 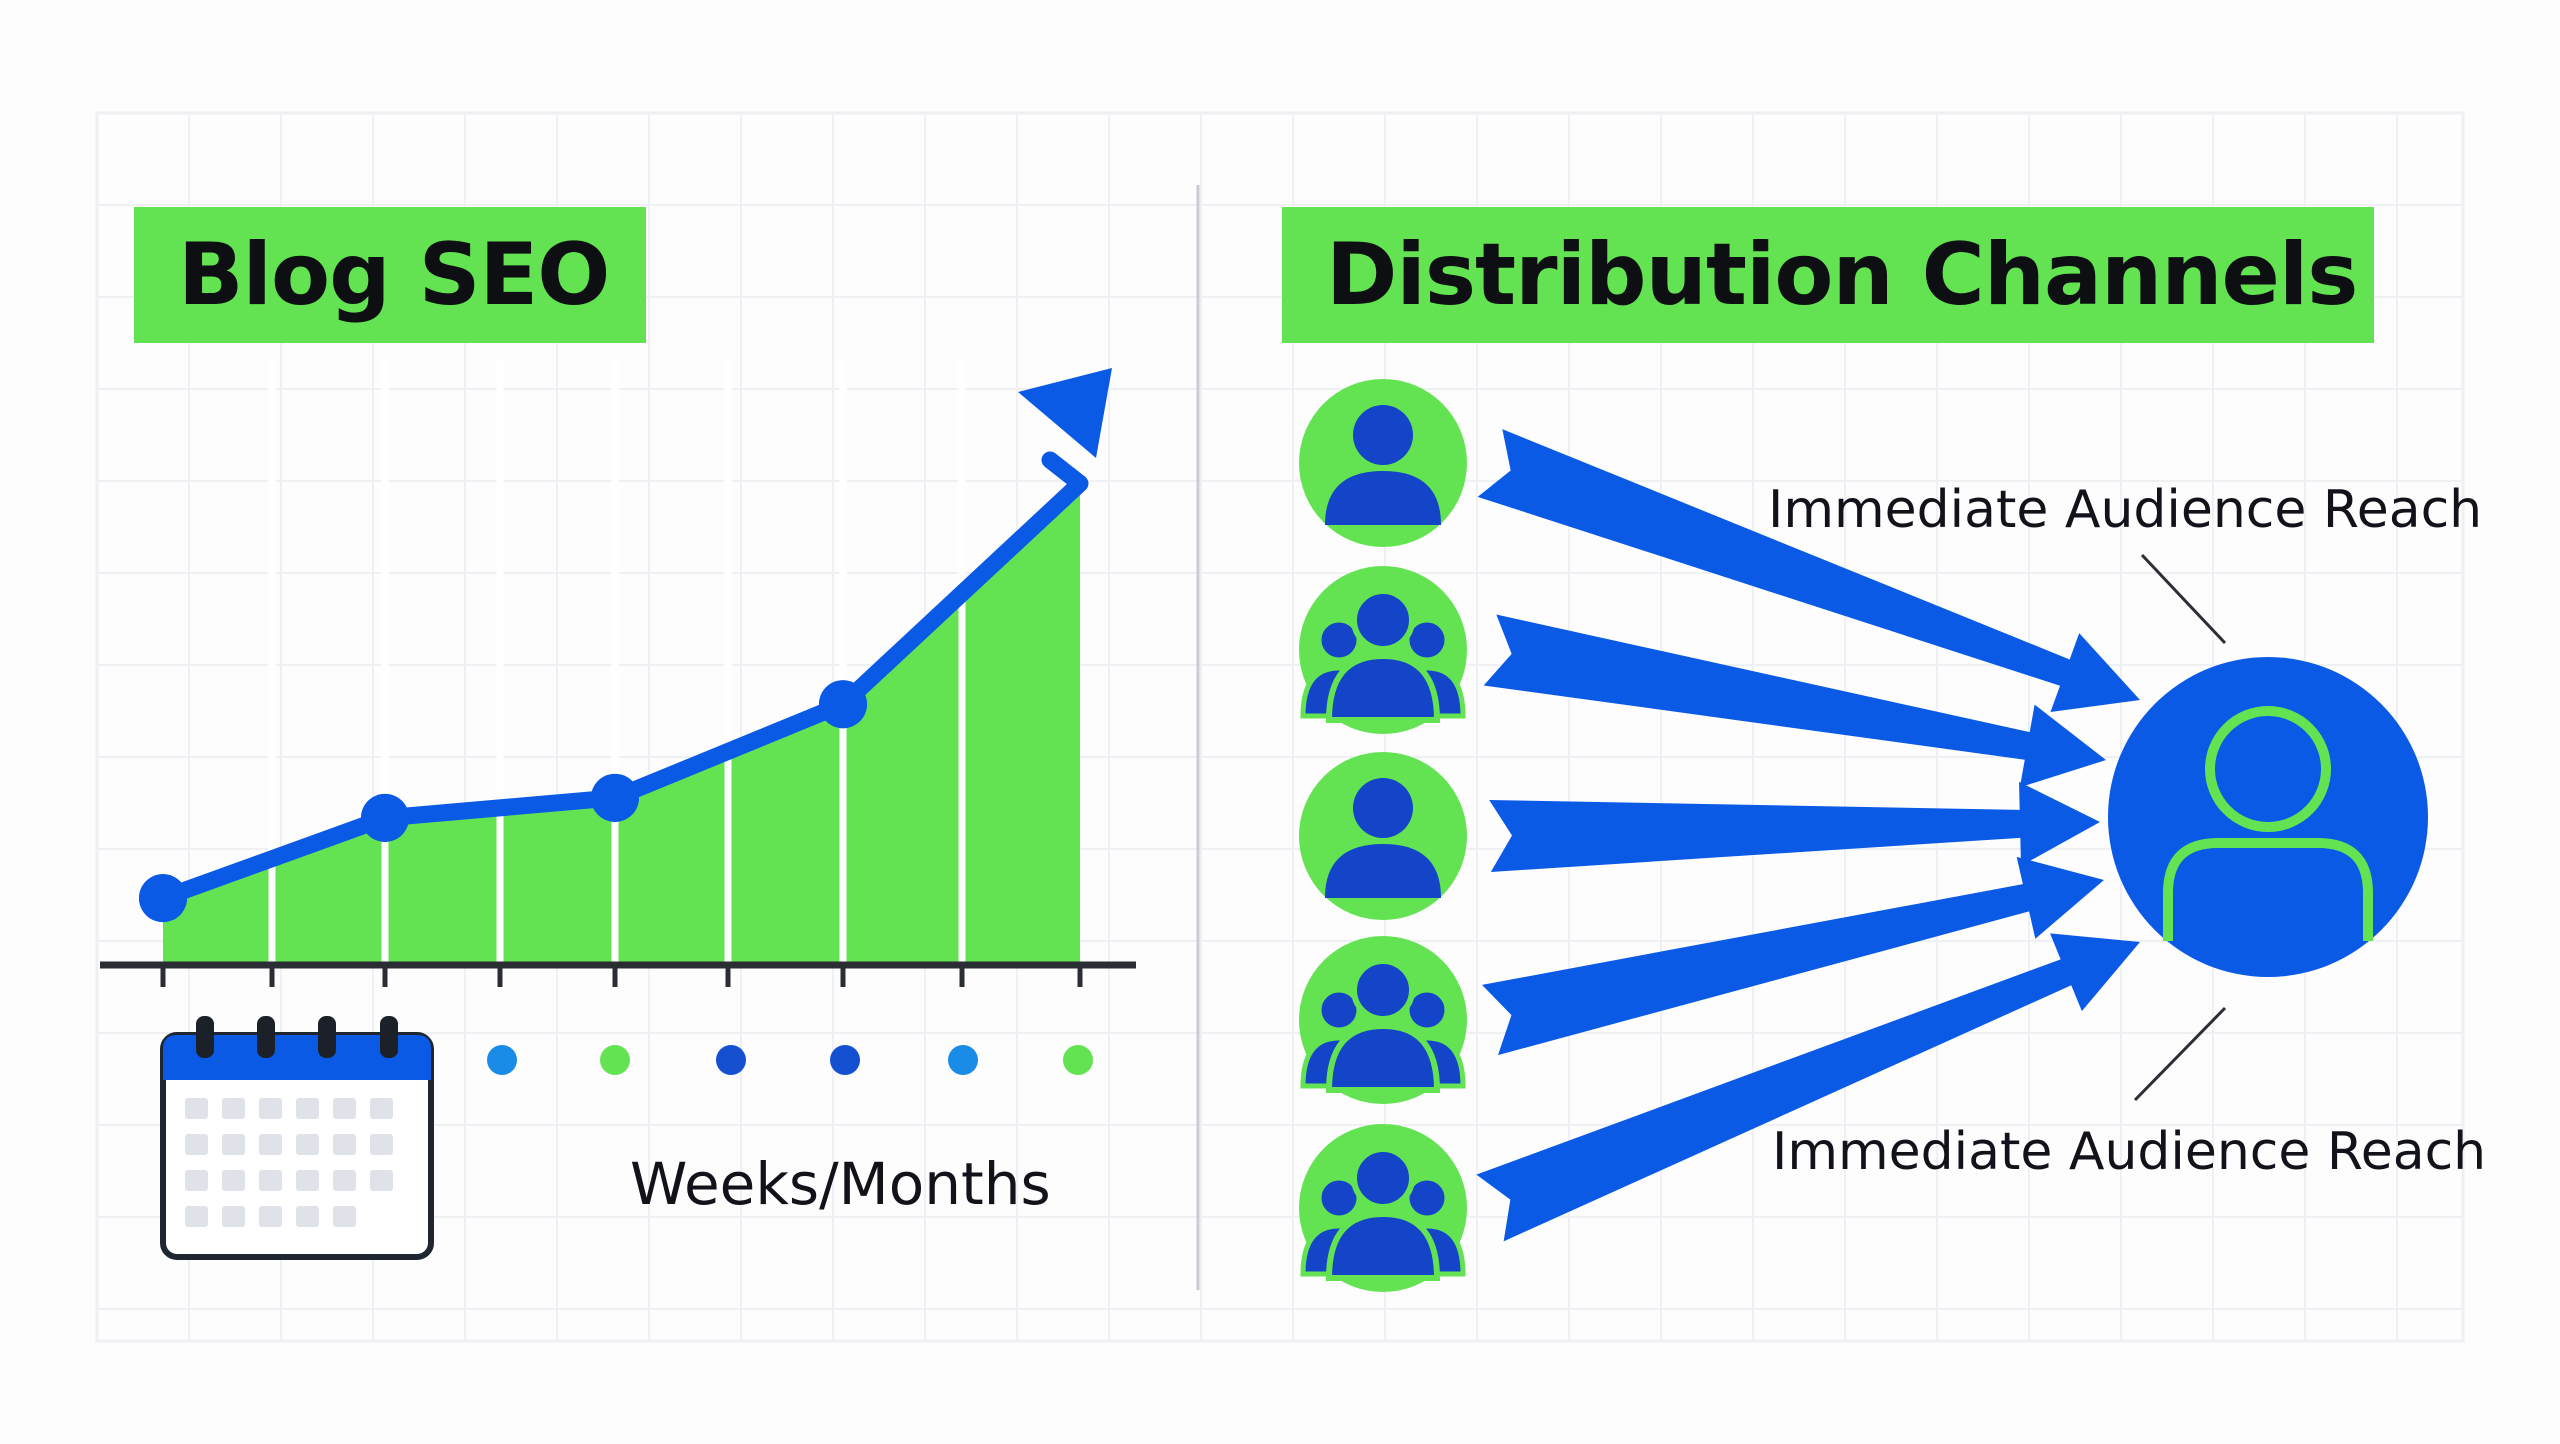 I want to click on trend-arrowhead, so click(x=1065, y=413).